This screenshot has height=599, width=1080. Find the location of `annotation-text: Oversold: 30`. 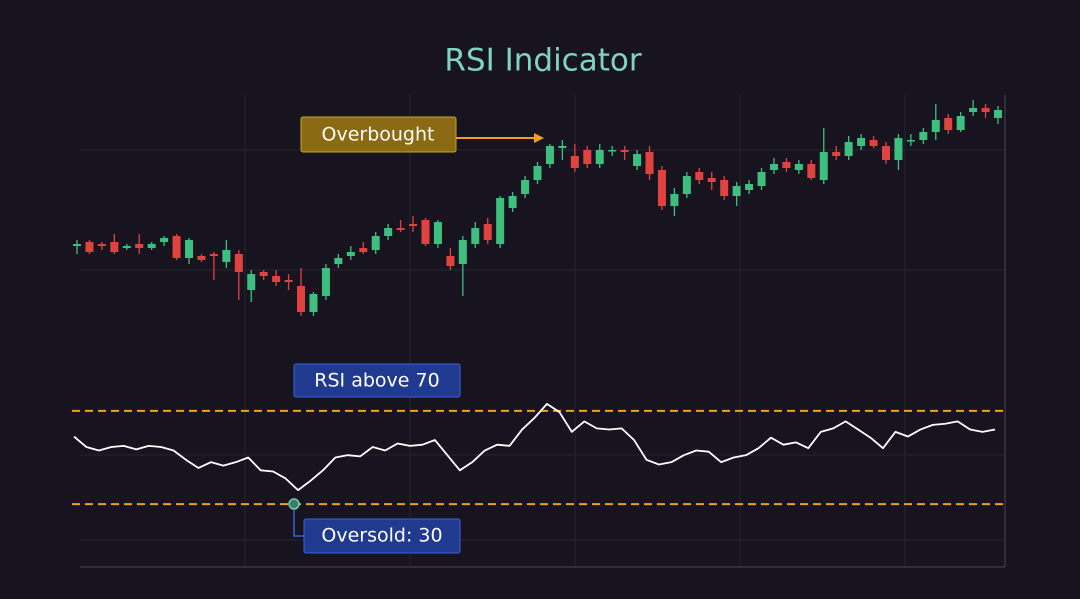

annotation-text: Oversold: 30 is located at coordinates (381, 536).